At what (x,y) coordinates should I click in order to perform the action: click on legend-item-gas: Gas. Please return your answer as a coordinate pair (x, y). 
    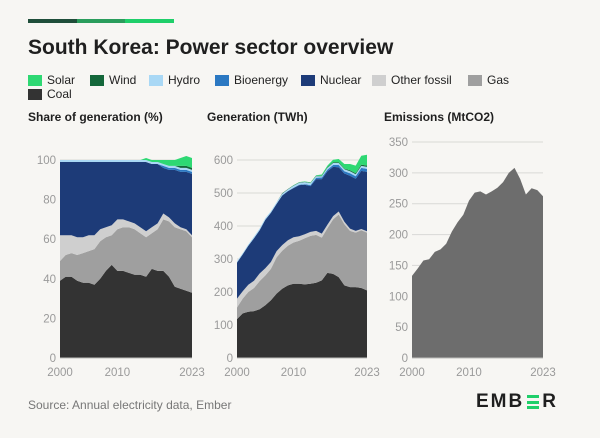
    Looking at the image, I should click on (488, 80).